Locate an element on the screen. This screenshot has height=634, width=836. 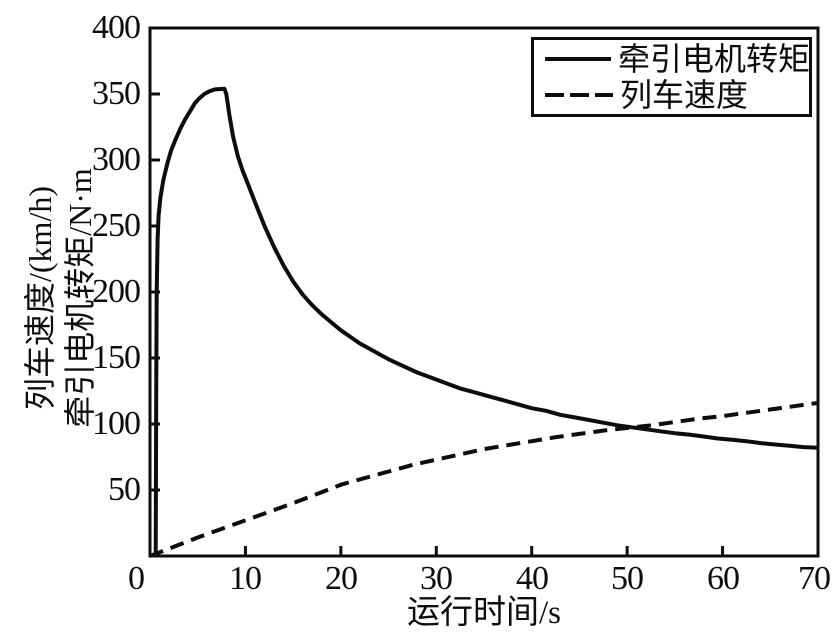
x-axis-label: 运行时间/s is located at coordinates (483, 613).